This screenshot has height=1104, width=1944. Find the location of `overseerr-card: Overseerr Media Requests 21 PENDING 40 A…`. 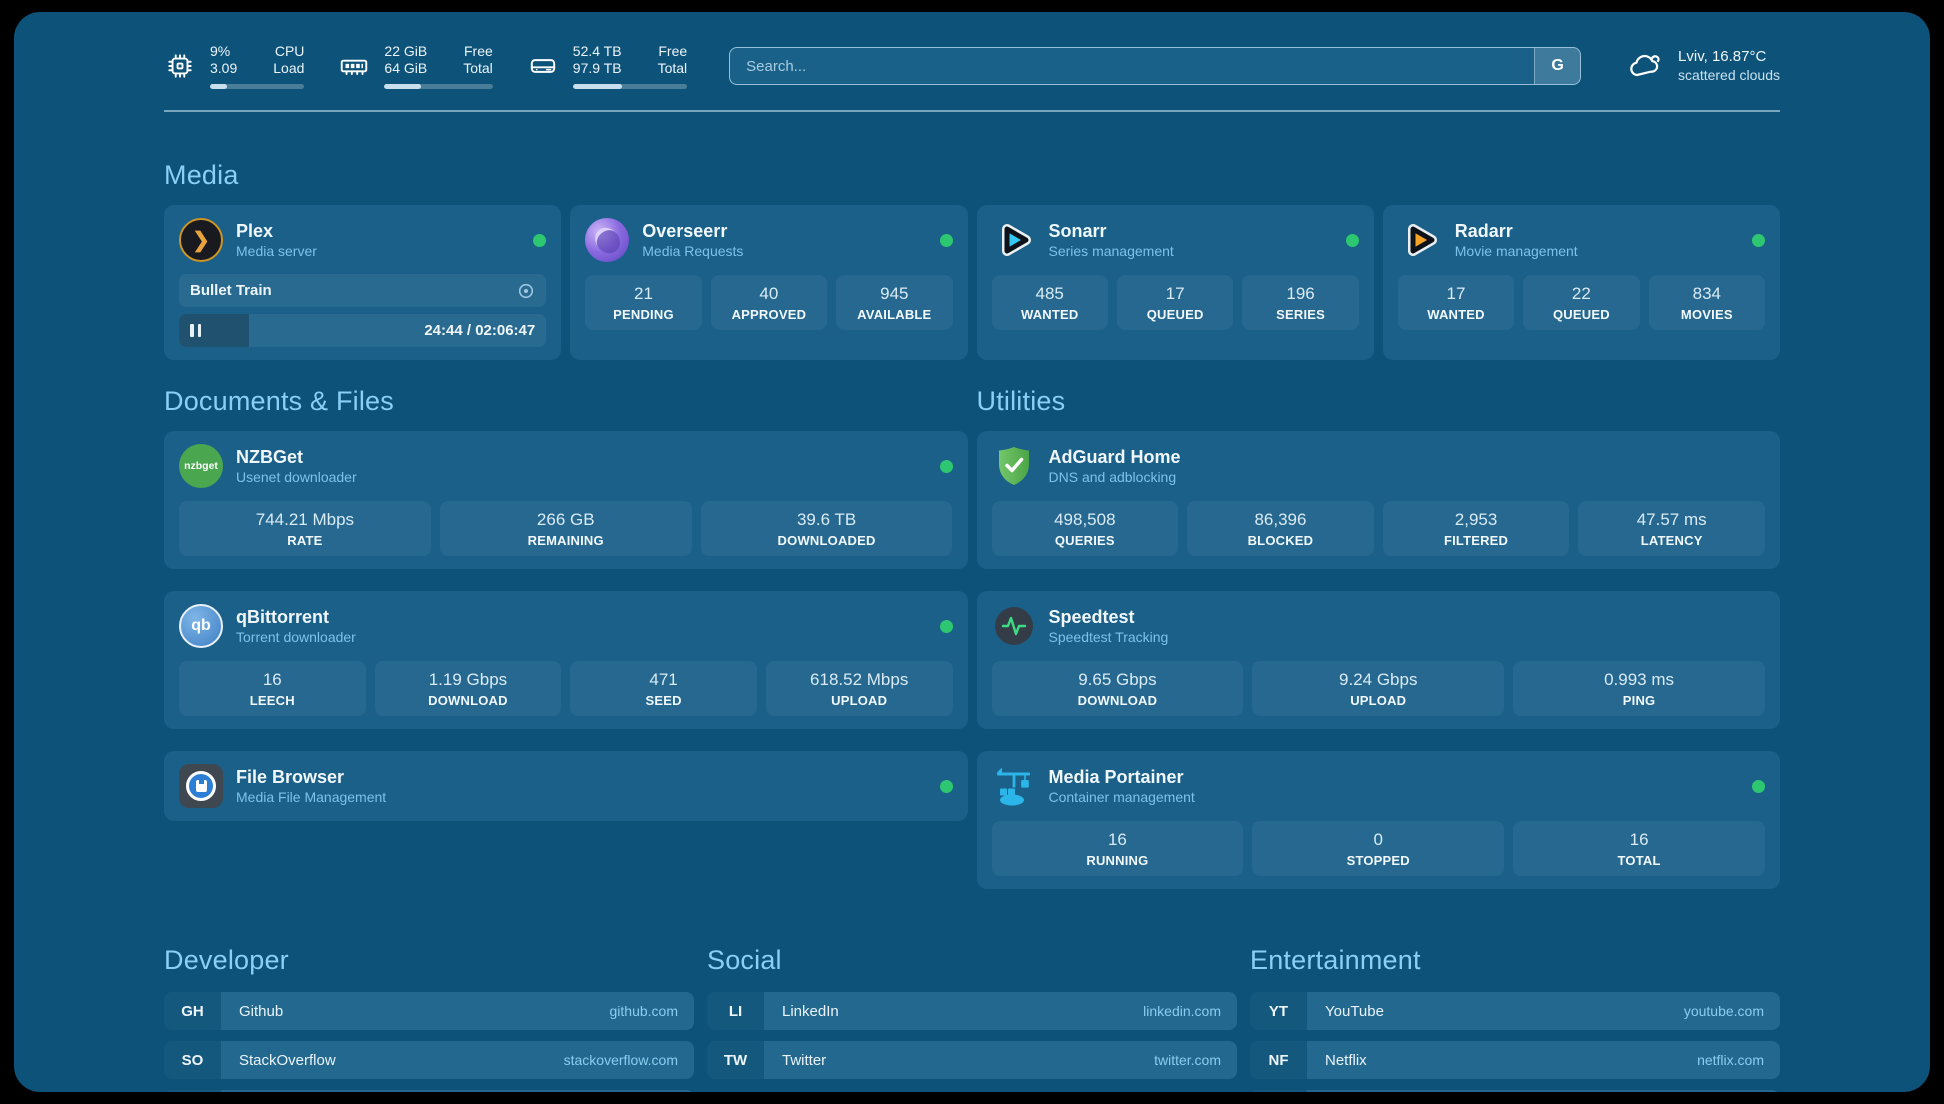

overseerr-card: Overseerr Media Requests 21 PENDING 40 A… is located at coordinates (769, 282).